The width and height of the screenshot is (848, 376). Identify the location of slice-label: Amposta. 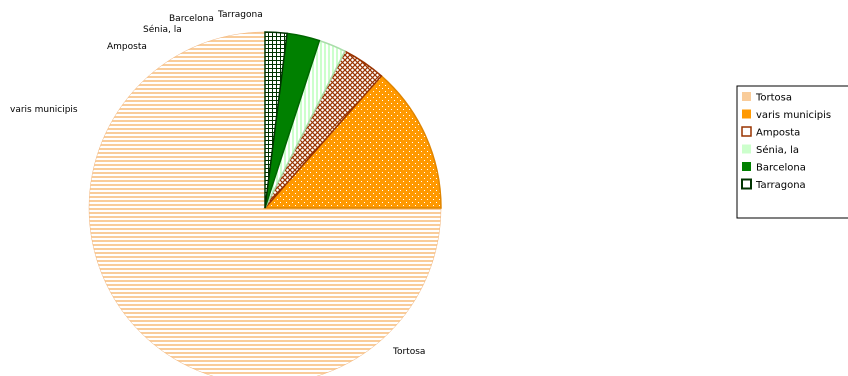
(127, 47).